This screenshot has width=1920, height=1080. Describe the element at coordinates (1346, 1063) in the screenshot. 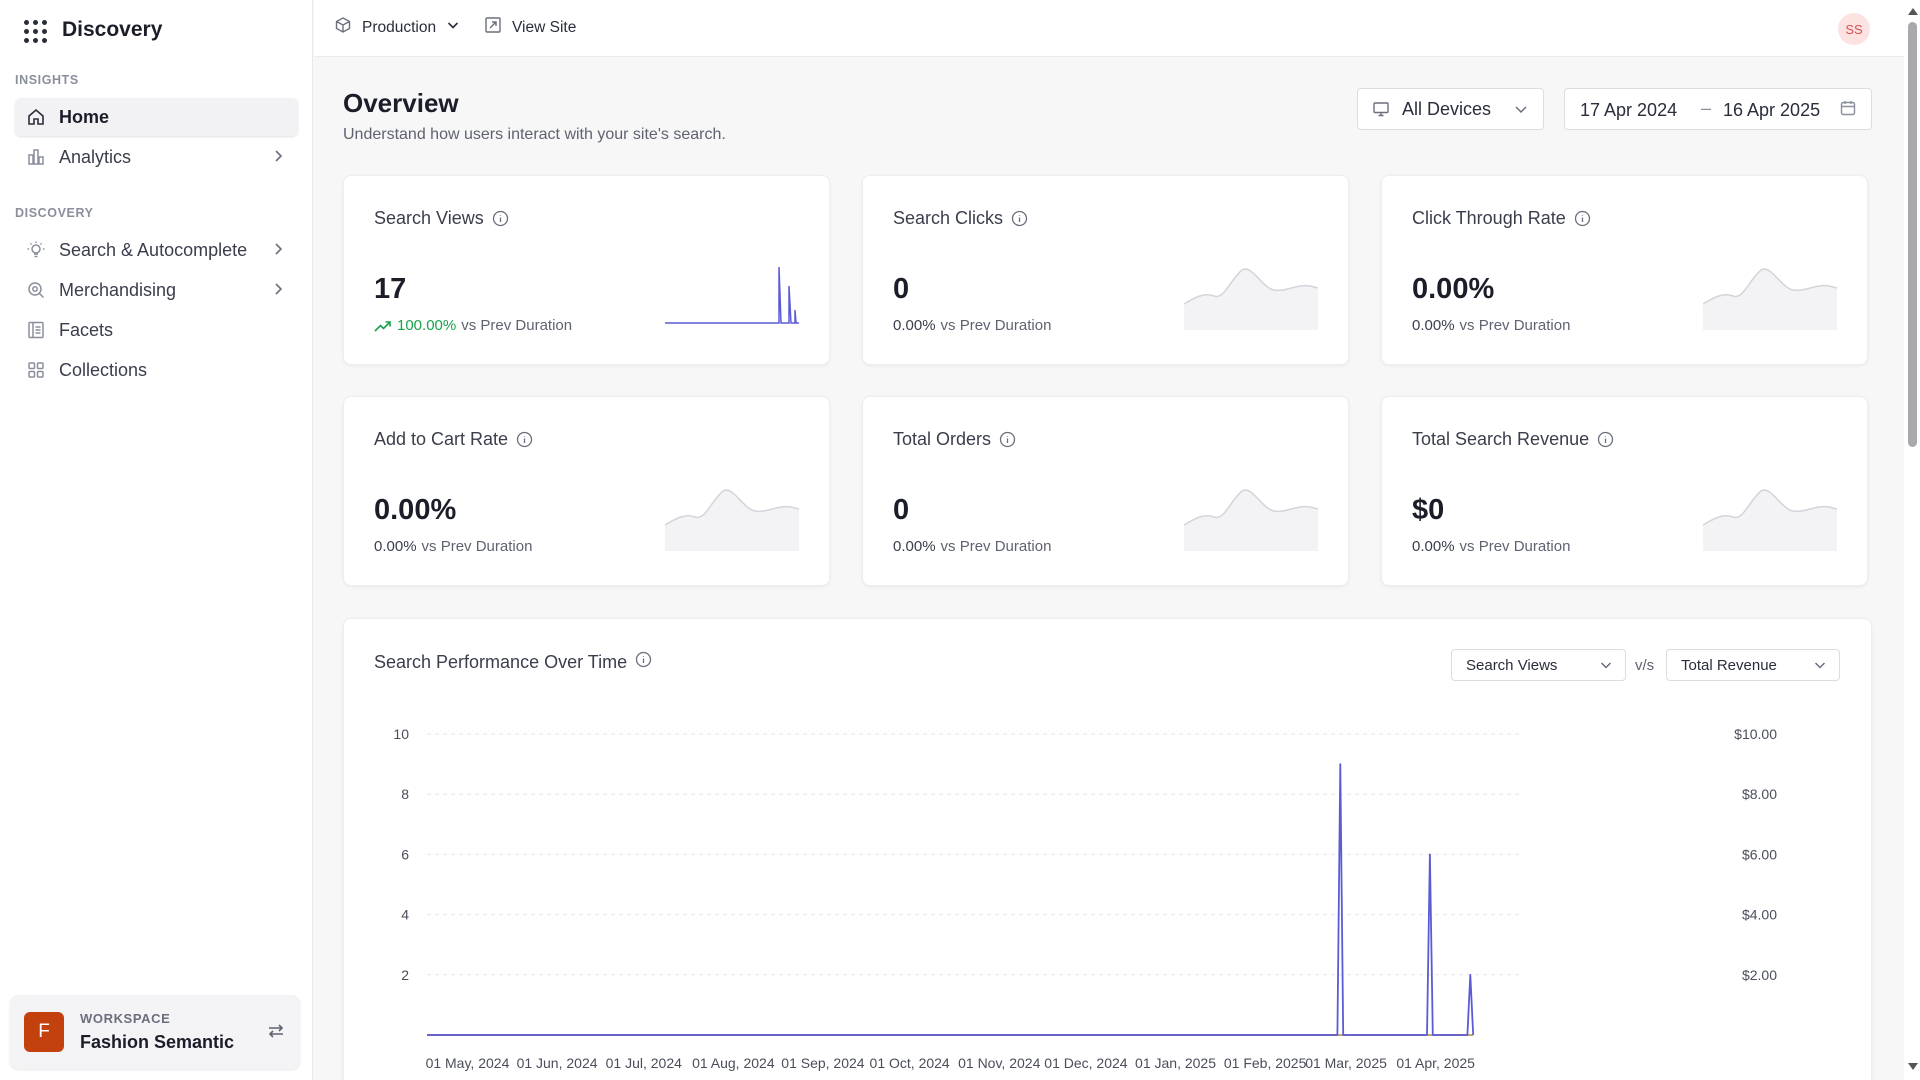

I see `x-tick-label: 01 Mar, 2025` at that location.